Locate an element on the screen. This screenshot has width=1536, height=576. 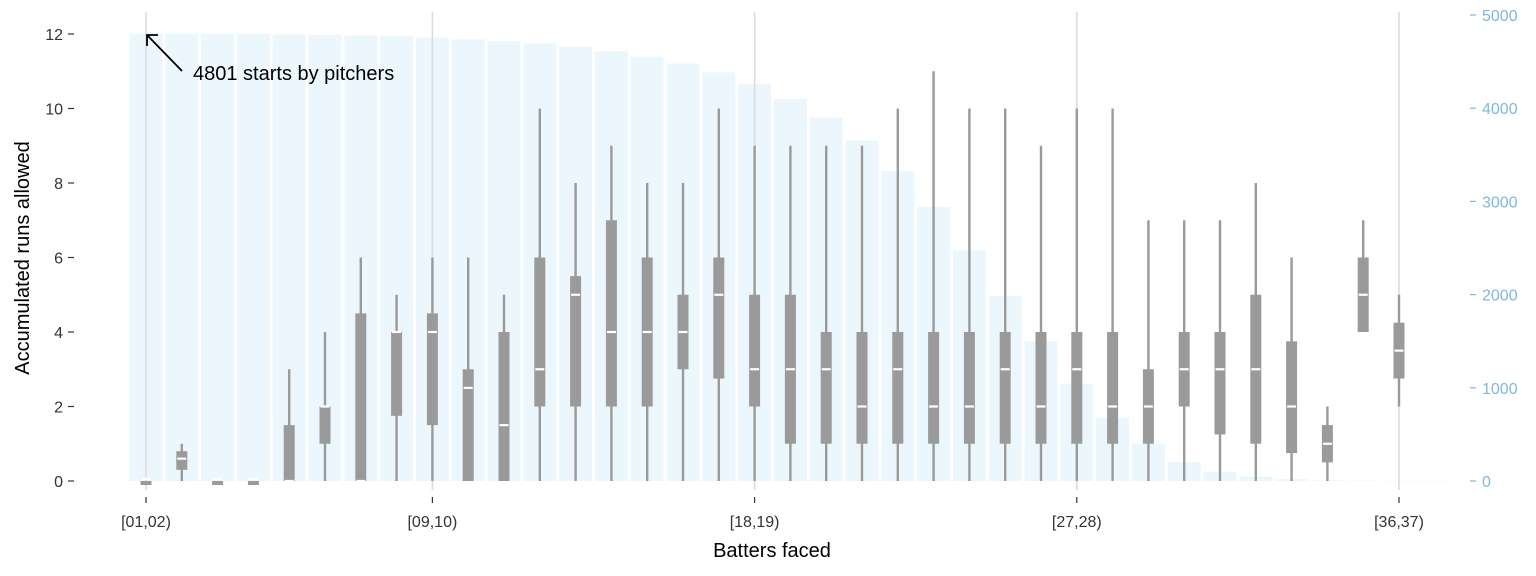
x-axis: [01,02) [09,10) [18,19) [27,28) [36,37) is located at coordinates (772, 514).